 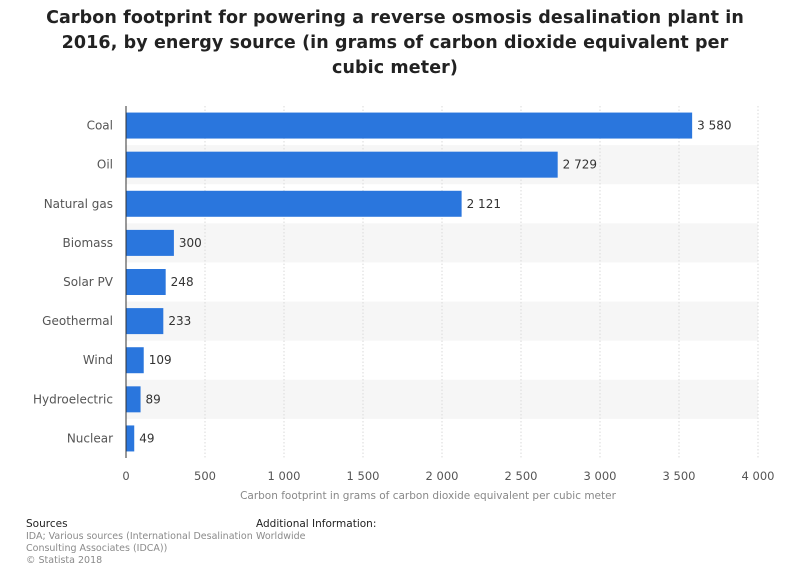 What do you see at coordinates (88, 243) in the screenshot?
I see `y-category-label: Biomass` at bounding box center [88, 243].